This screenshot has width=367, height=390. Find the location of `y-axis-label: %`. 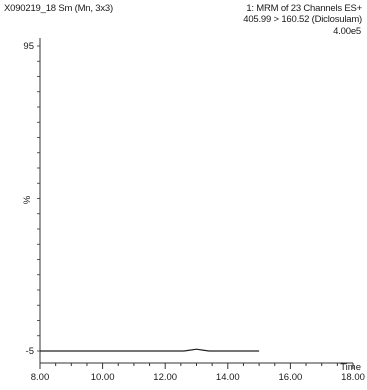

y-axis-label: % is located at coordinates (27, 199).